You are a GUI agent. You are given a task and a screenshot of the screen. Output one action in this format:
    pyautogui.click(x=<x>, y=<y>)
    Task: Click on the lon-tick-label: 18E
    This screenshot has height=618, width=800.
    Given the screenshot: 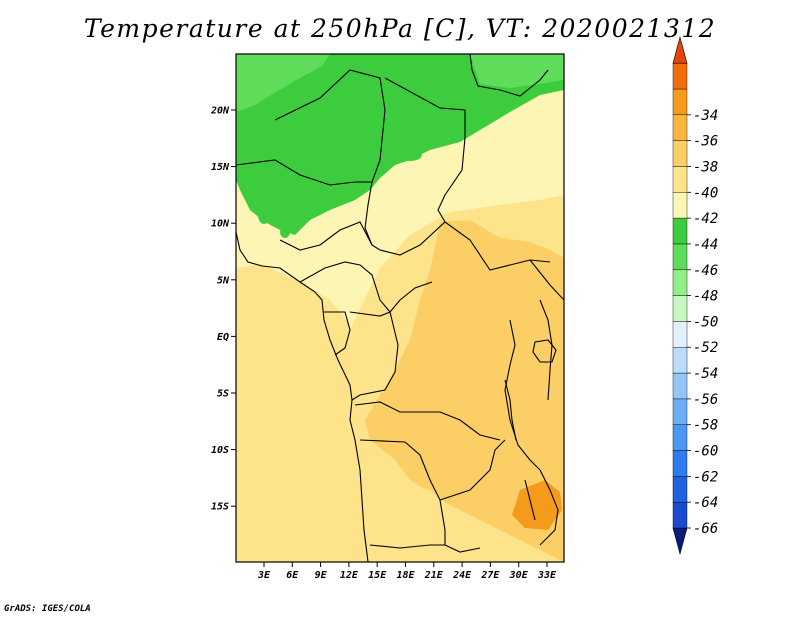 What is the action you would take?
    pyautogui.click(x=405, y=575)
    